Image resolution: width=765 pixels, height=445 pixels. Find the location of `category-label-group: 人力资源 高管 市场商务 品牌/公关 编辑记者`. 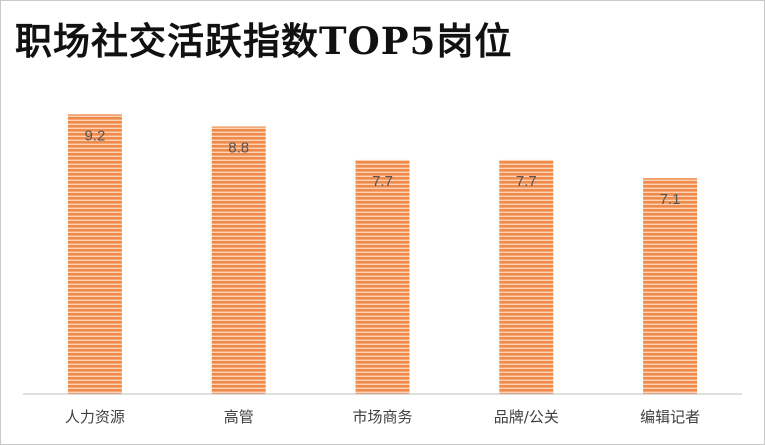

category-label-group: 人力资源 高管 市场商务 品牌/公关 编辑记者 is located at coordinates (382, 417).